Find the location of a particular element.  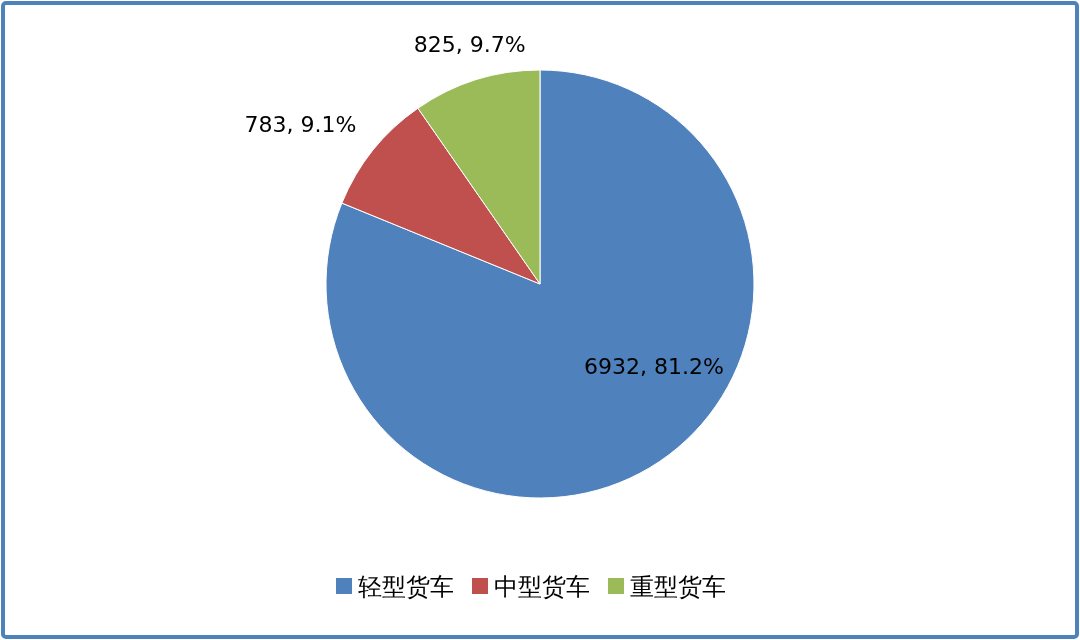

legend-label: 轻型货车 is located at coordinates (406, 587).